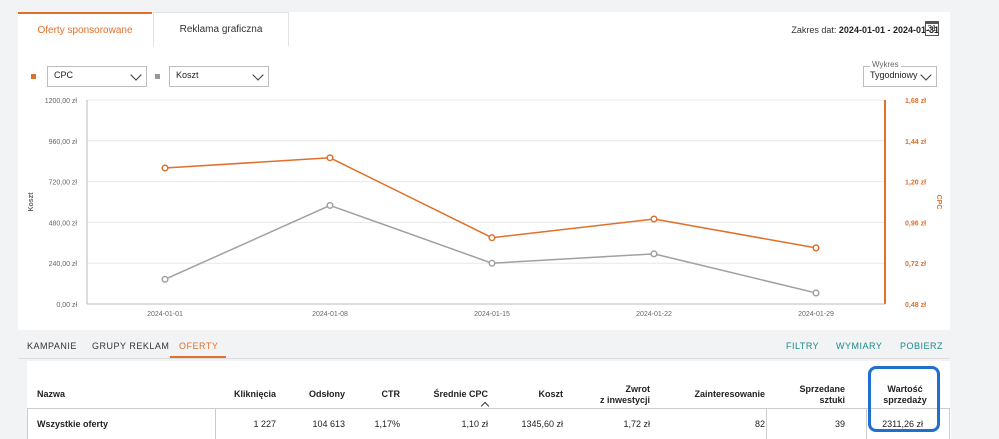 Image resolution: width=999 pixels, height=439 pixels. What do you see at coordinates (490, 249) in the screenshot?
I see `series-line-koszt` at bounding box center [490, 249].